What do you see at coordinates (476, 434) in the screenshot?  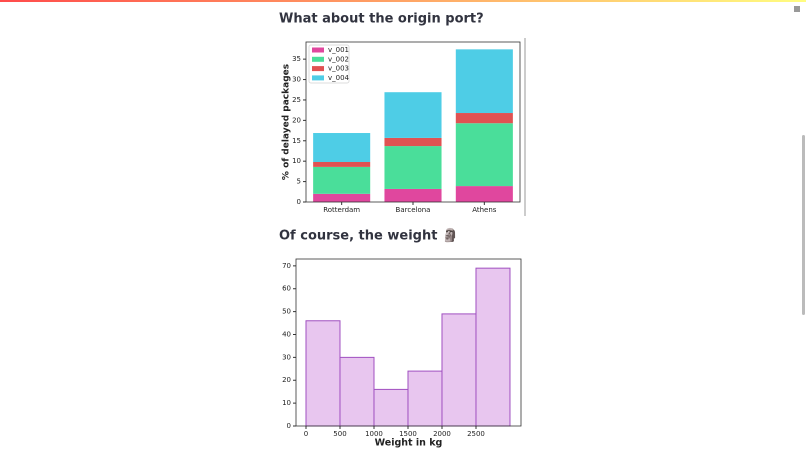 I see `x-tick-label: 2500` at bounding box center [476, 434].